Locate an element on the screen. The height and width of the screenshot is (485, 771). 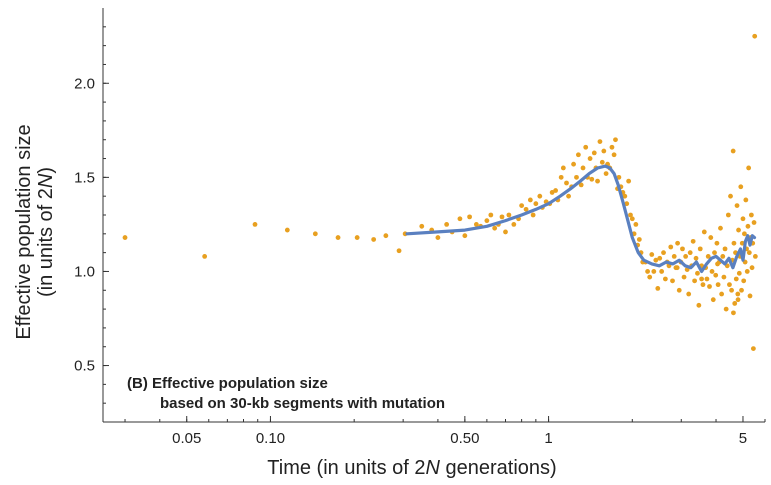
x-axis-title: Time (in units of 2N generations) is located at coordinates (411, 468).